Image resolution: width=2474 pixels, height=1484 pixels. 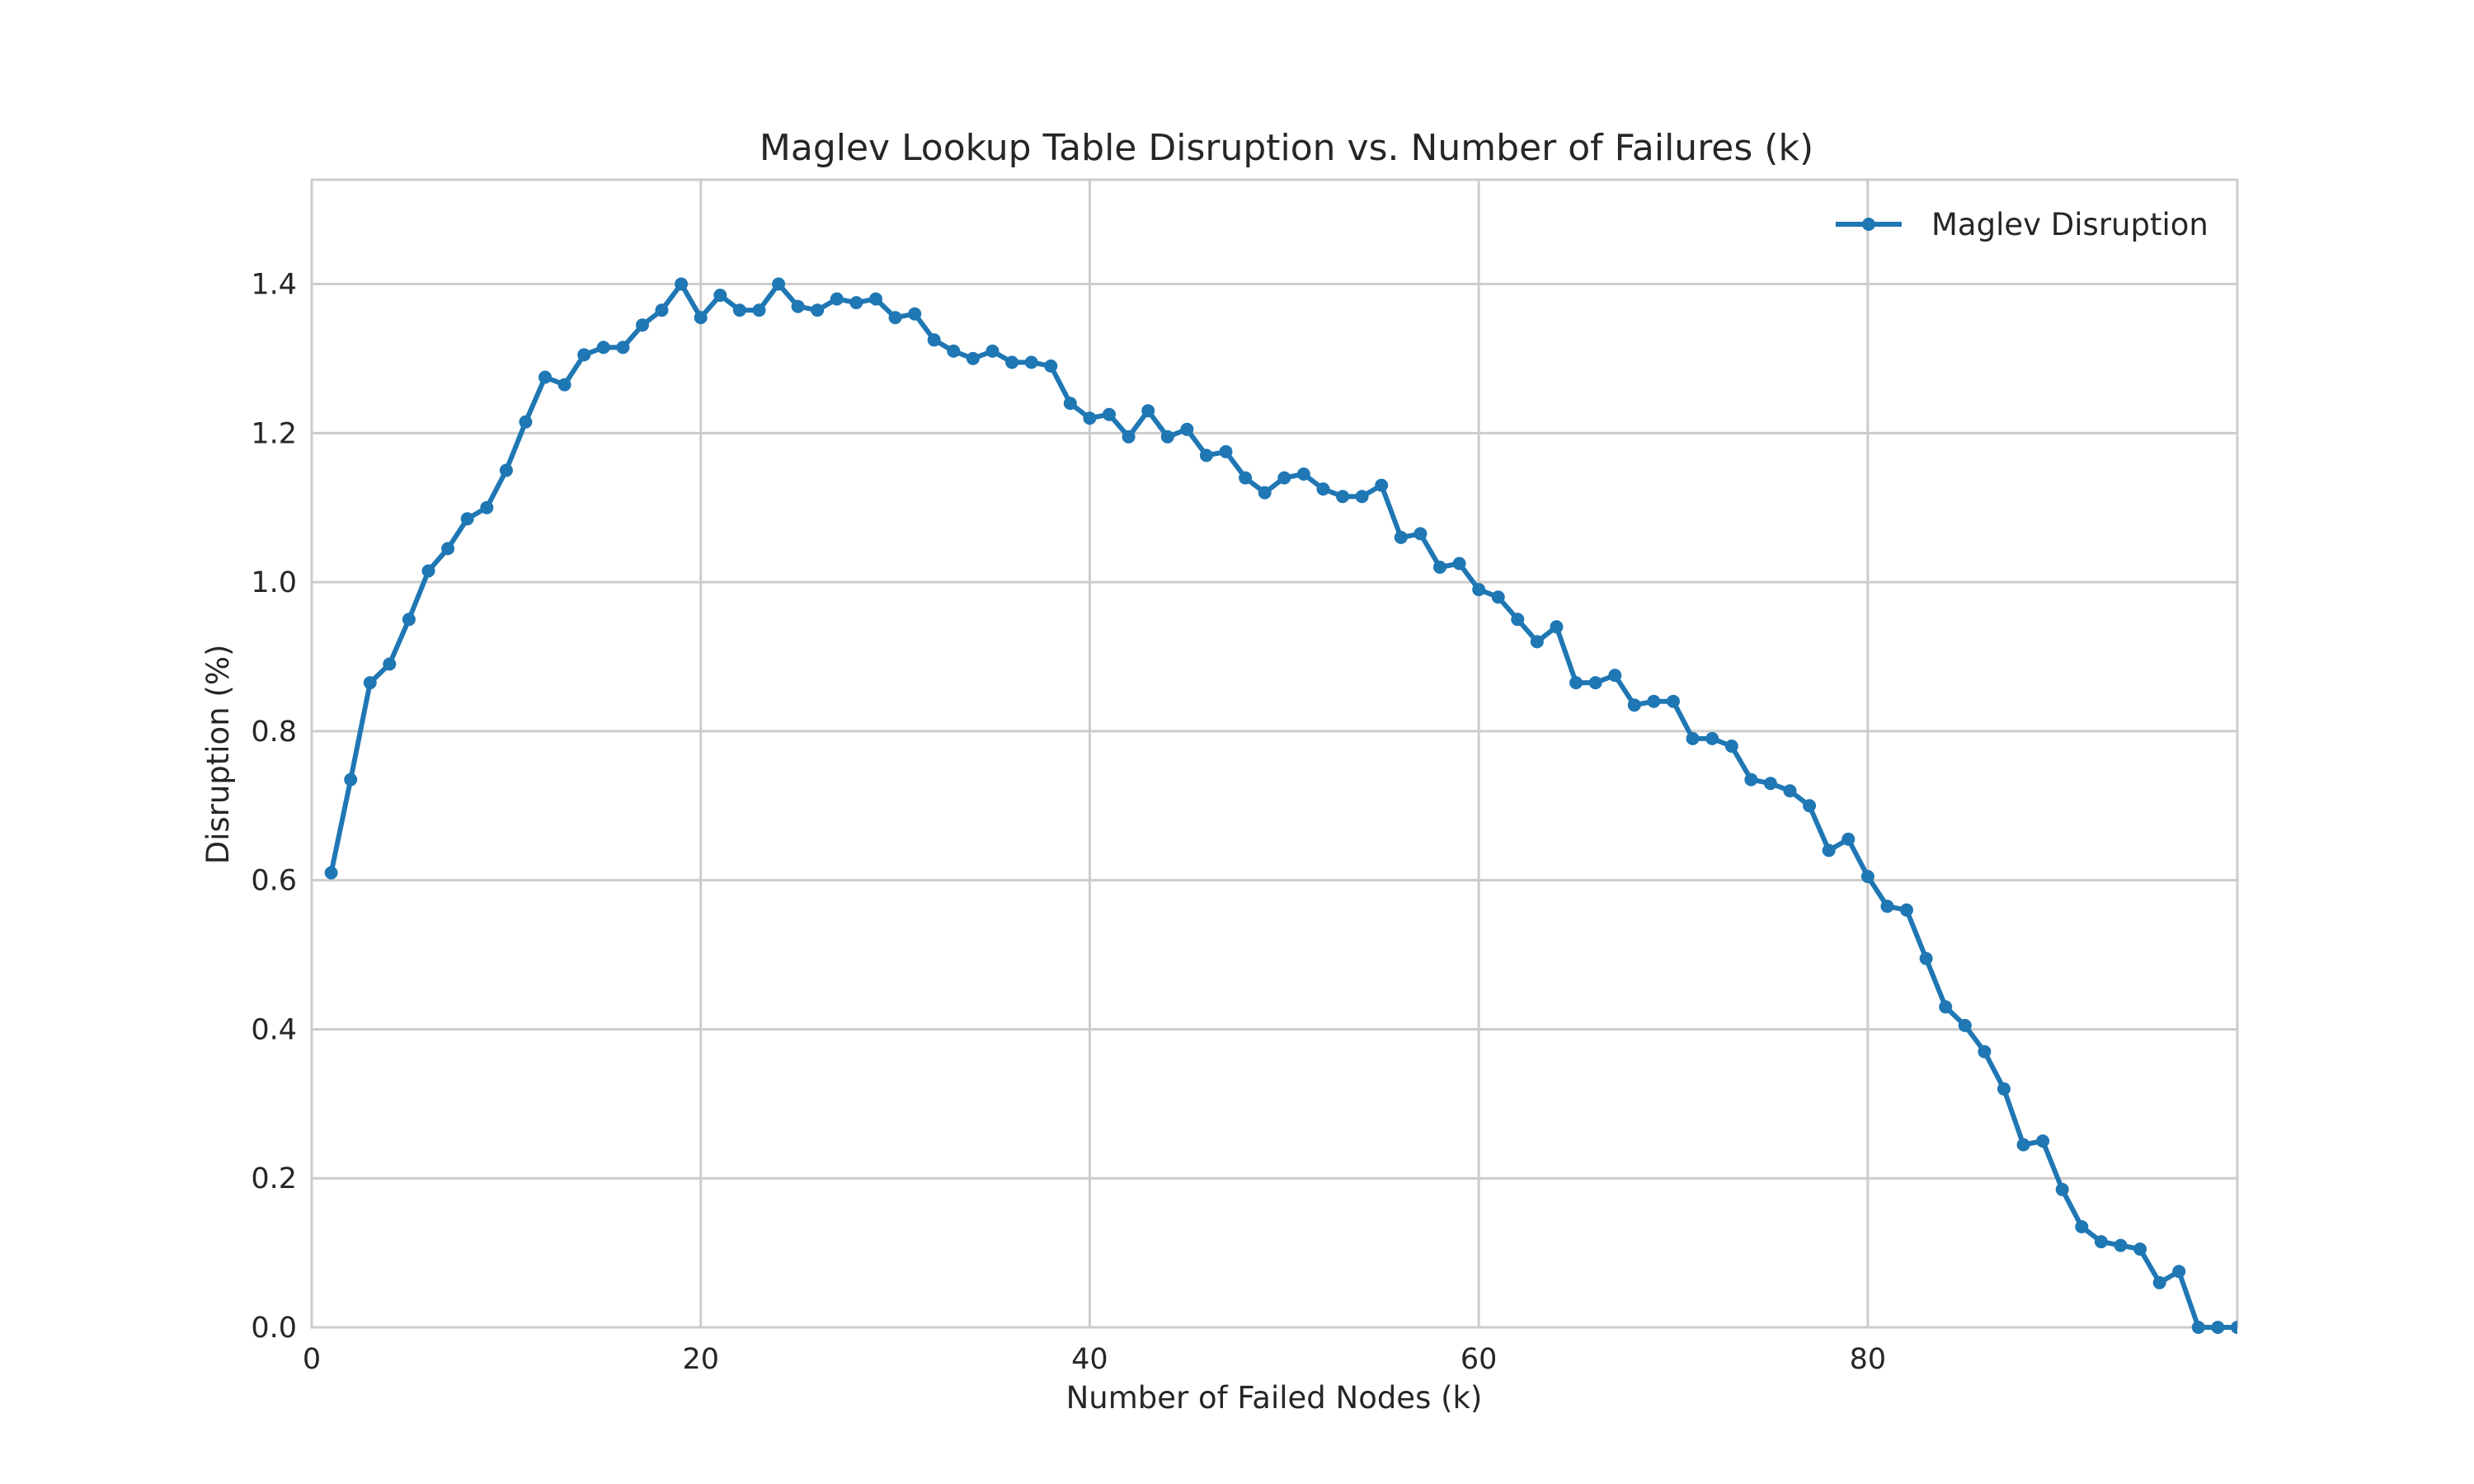 What do you see at coordinates (1479, 1359) in the screenshot?
I see `x-tick-label: 60` at bounding box center [1479, 1359].